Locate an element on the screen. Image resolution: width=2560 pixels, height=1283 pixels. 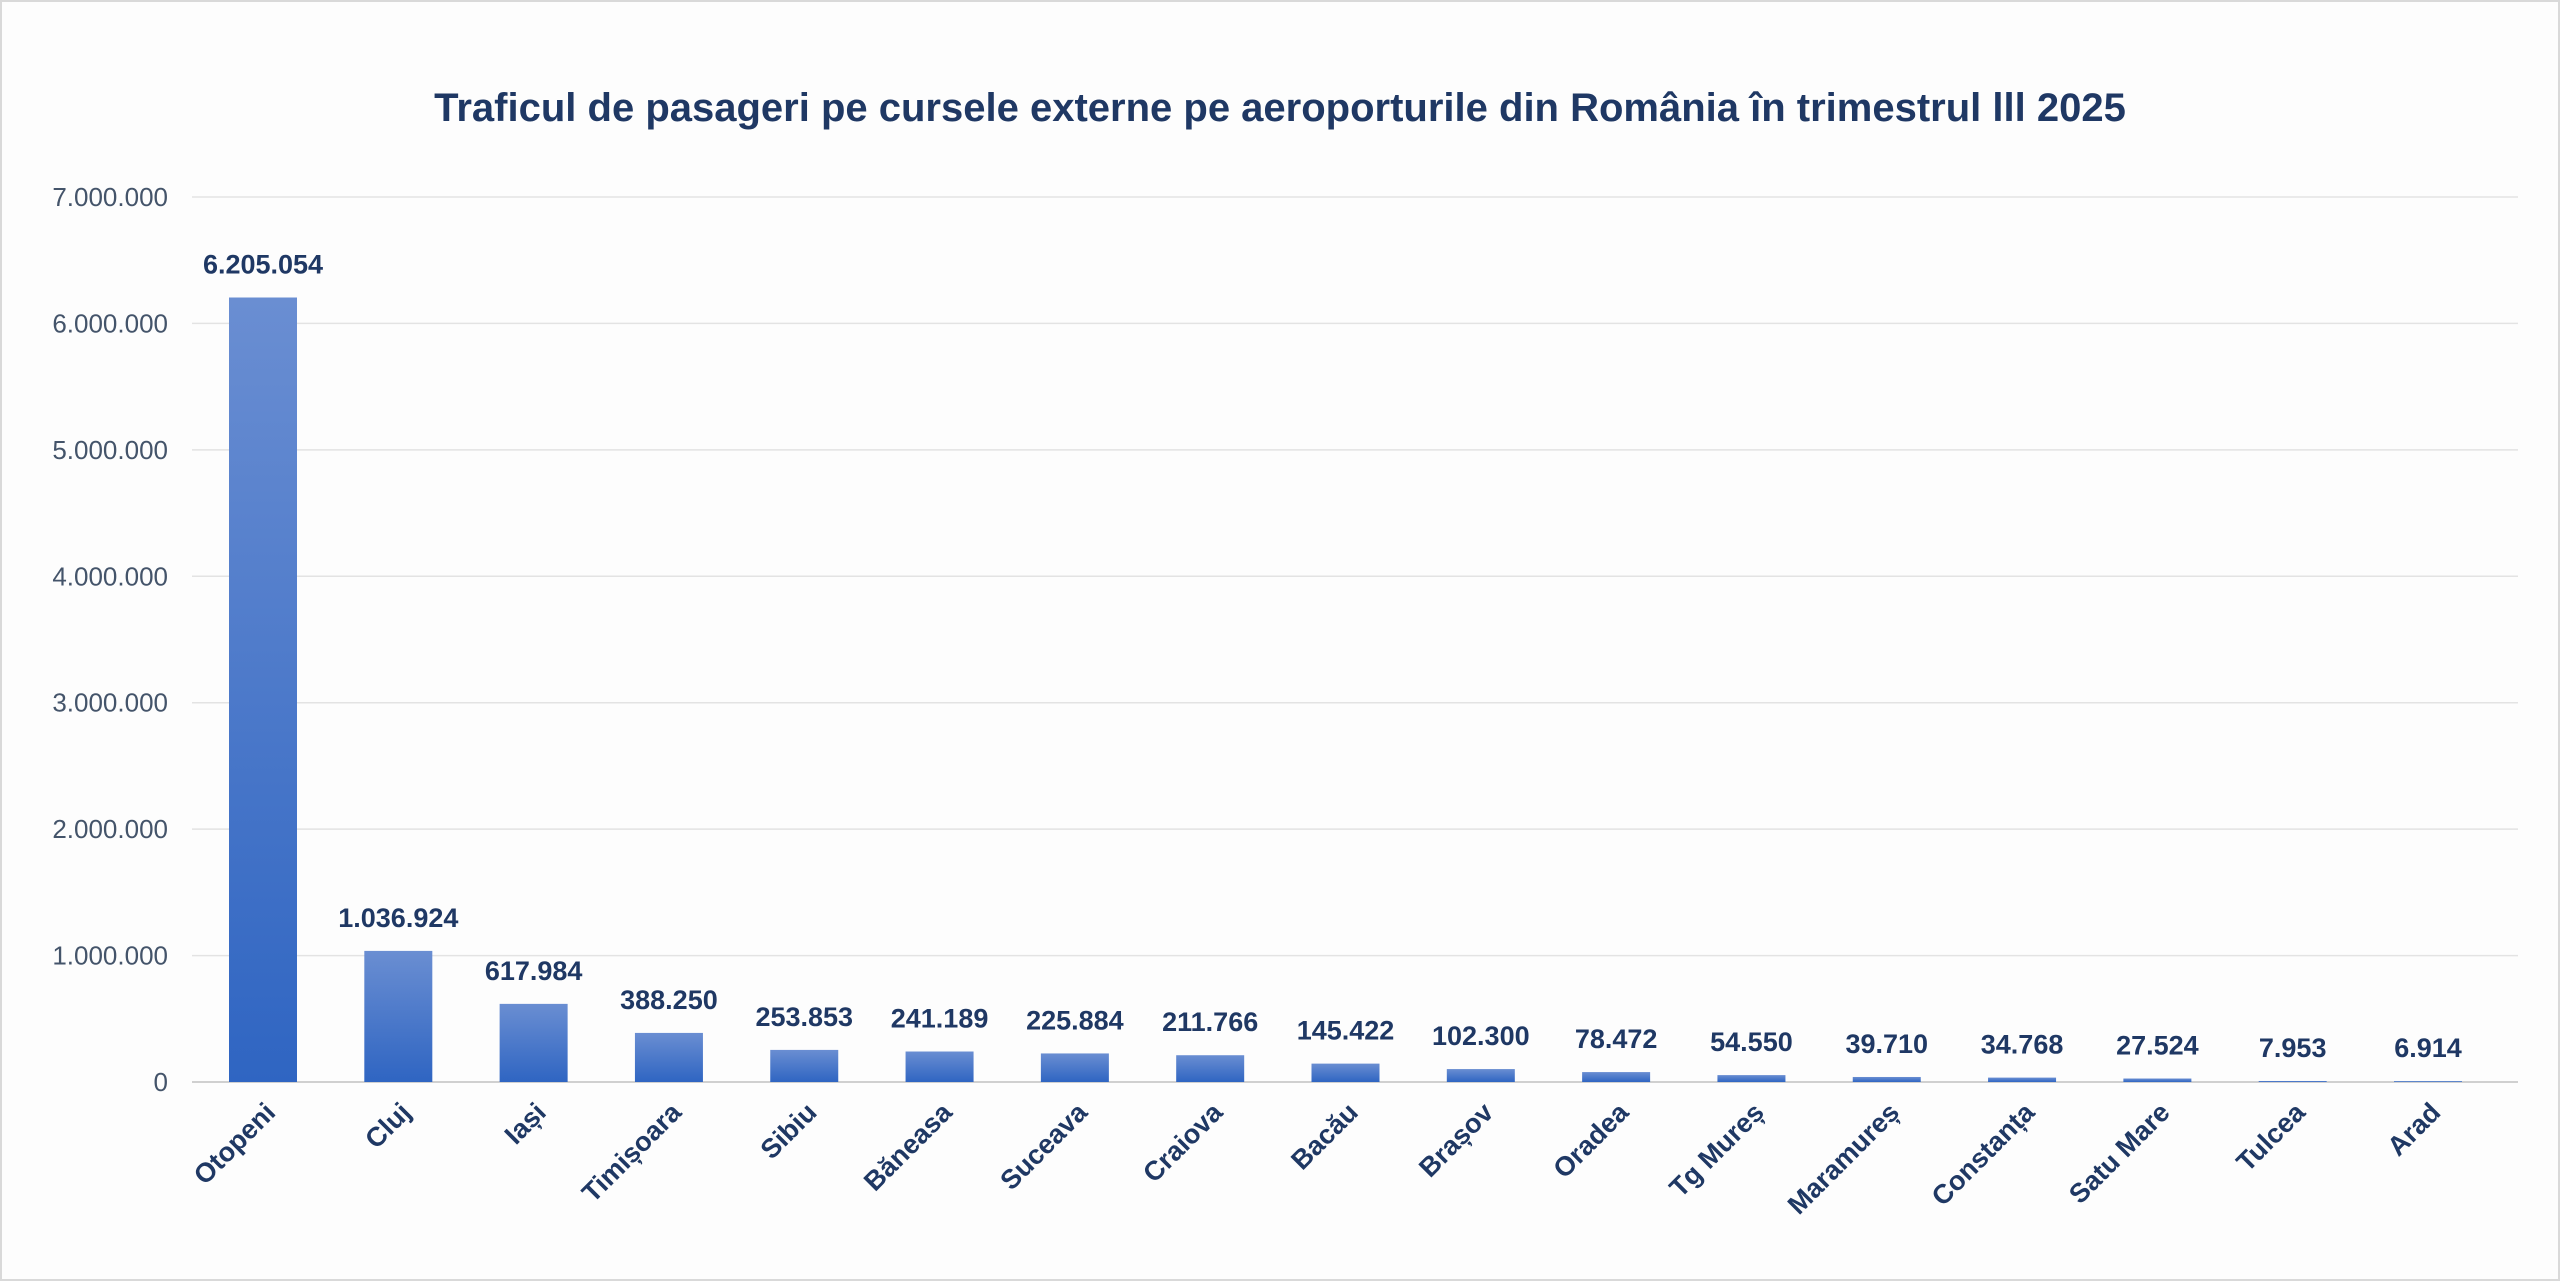
data-label: 145.422 is located at coordinates (1346, 1031).